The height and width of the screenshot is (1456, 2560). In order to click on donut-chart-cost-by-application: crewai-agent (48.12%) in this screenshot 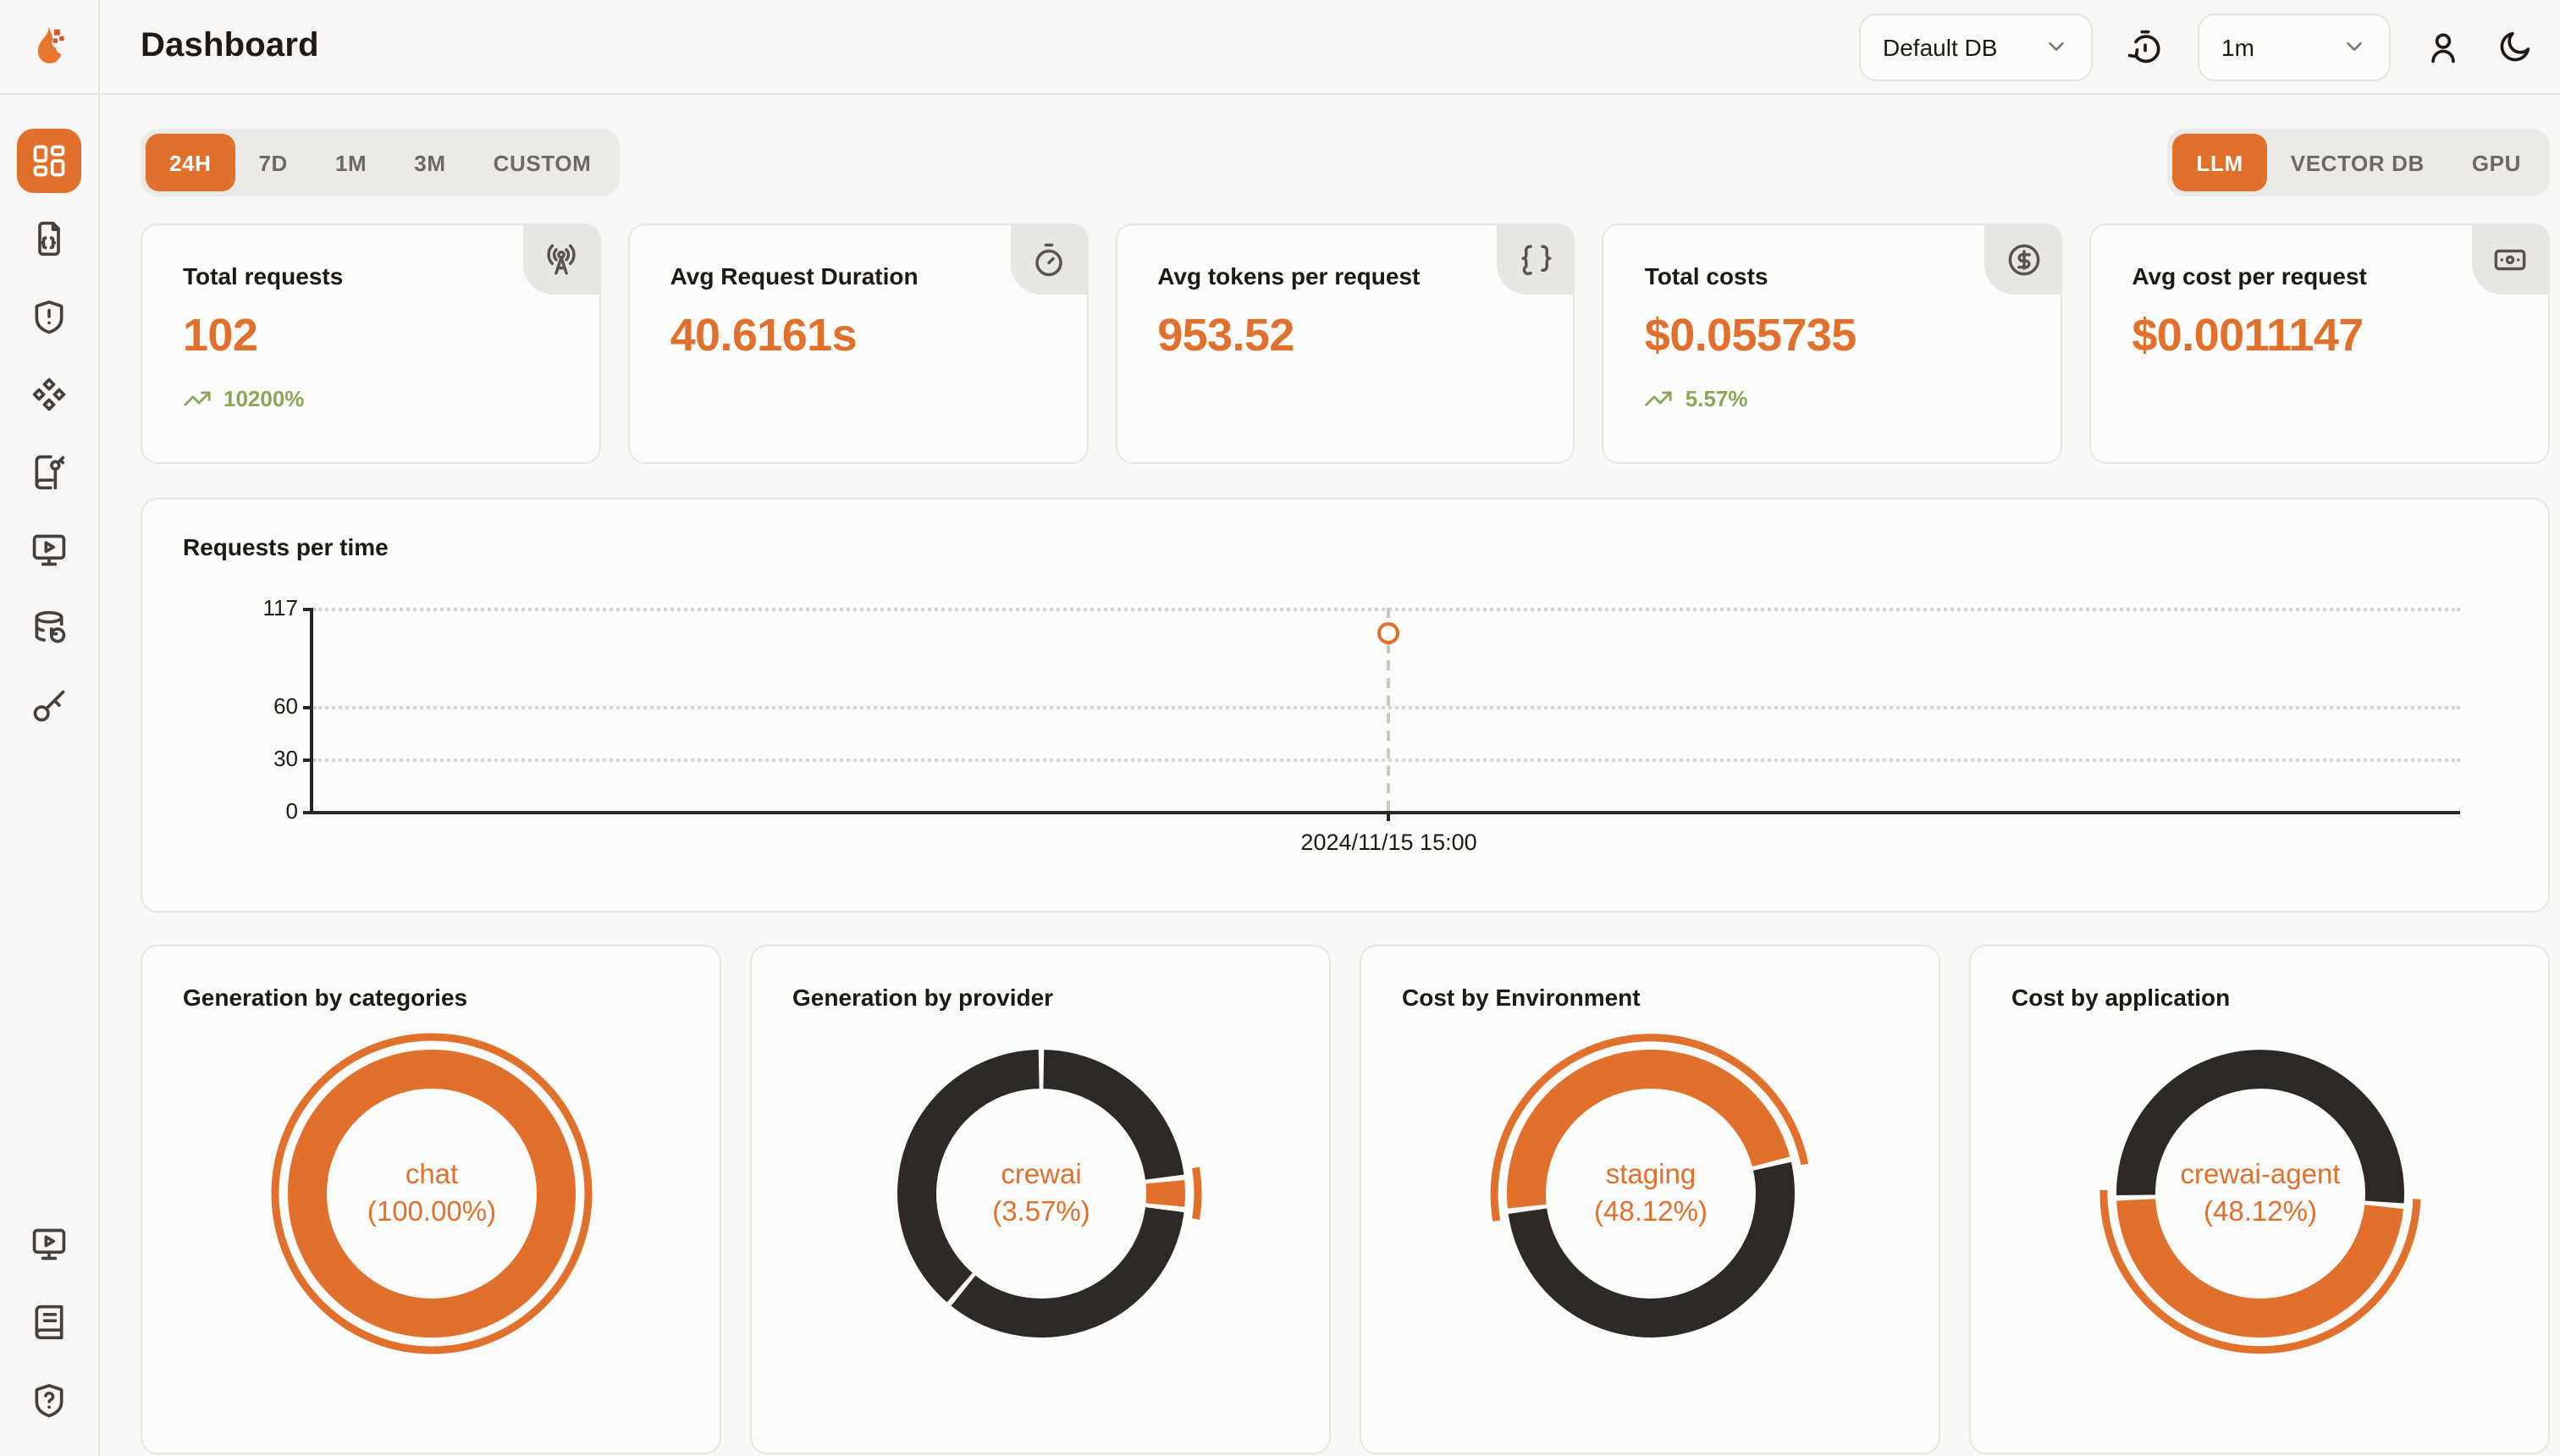, I will do `click(2259, 1193)`.